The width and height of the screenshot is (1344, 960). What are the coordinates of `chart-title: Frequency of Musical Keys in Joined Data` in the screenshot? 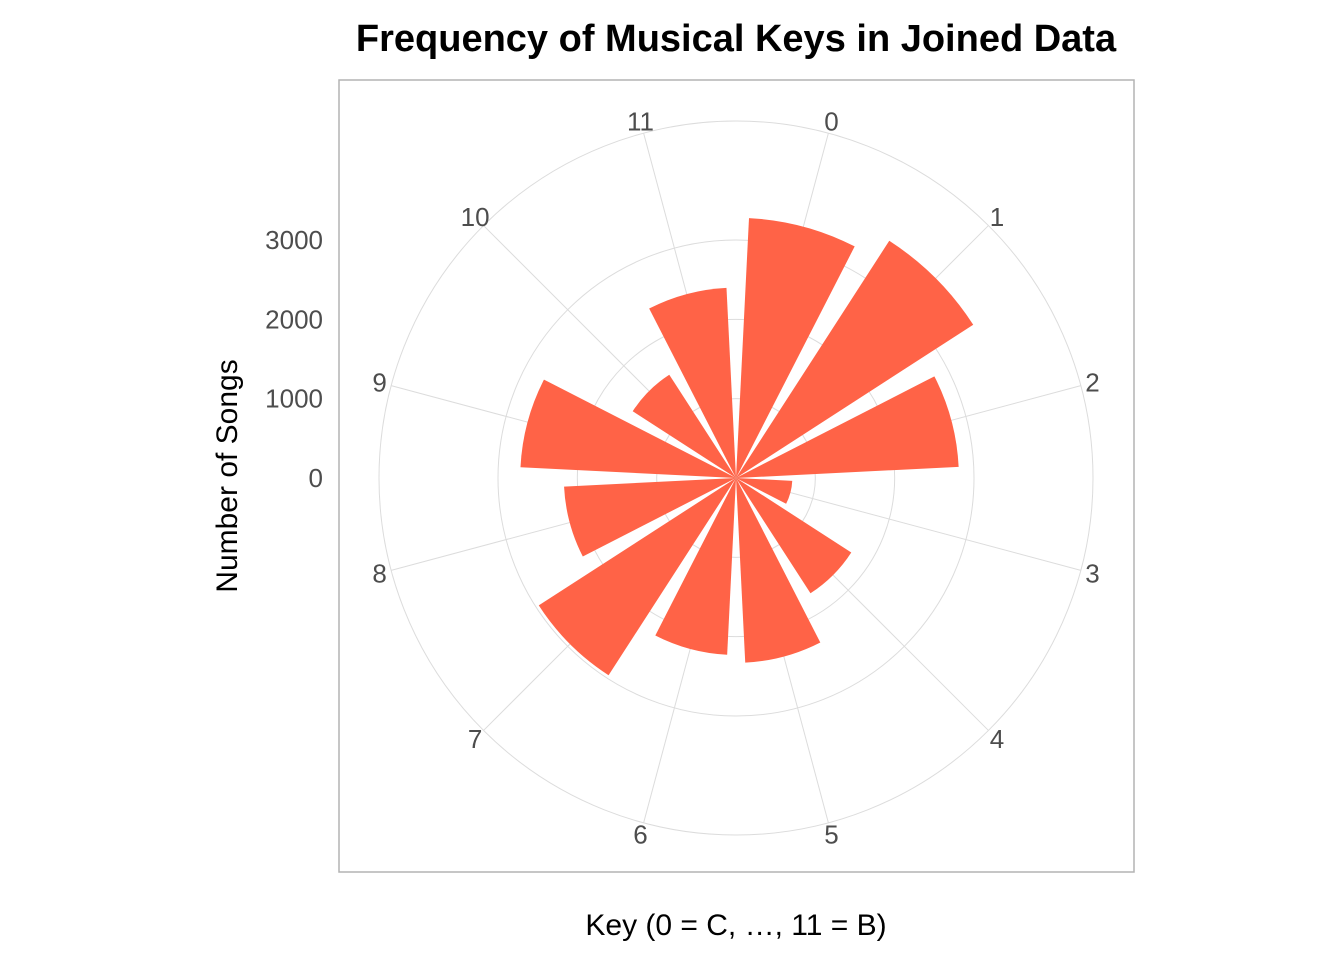 It's located at (736, 39).